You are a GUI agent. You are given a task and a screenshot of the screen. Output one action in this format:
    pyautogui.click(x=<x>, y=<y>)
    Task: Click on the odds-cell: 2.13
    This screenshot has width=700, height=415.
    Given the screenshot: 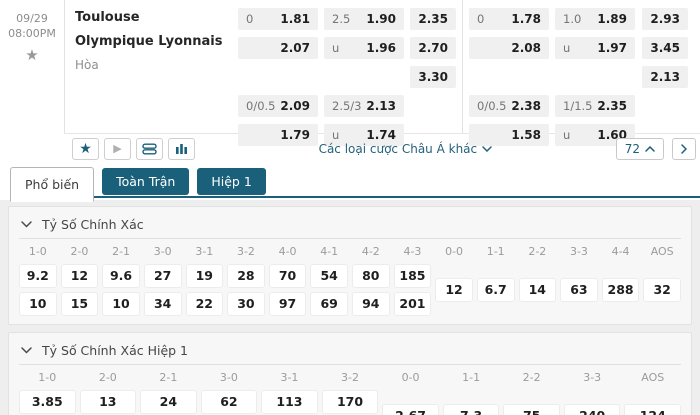 What is the action you would take?
    pyautogui.click(x=665, y=77)
    